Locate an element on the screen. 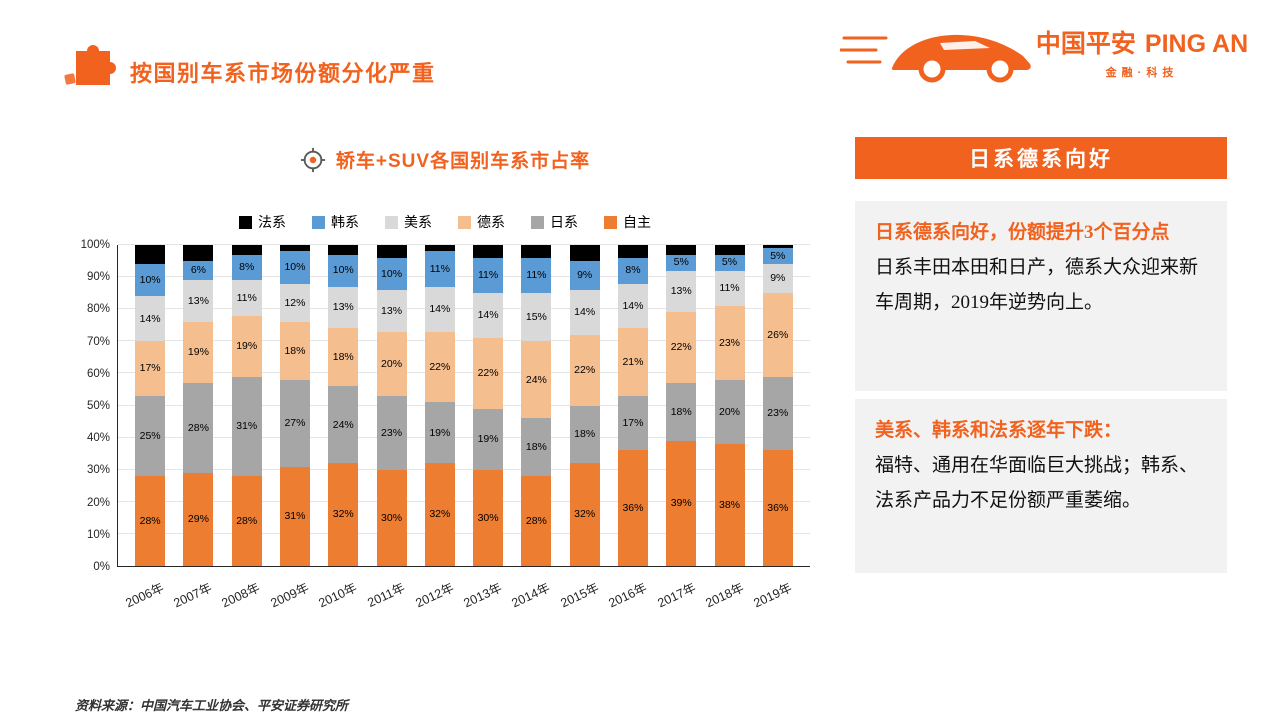 This screenshot has height=719, width=1279. legend-label: 德系 is located at coordinates (491, 222).